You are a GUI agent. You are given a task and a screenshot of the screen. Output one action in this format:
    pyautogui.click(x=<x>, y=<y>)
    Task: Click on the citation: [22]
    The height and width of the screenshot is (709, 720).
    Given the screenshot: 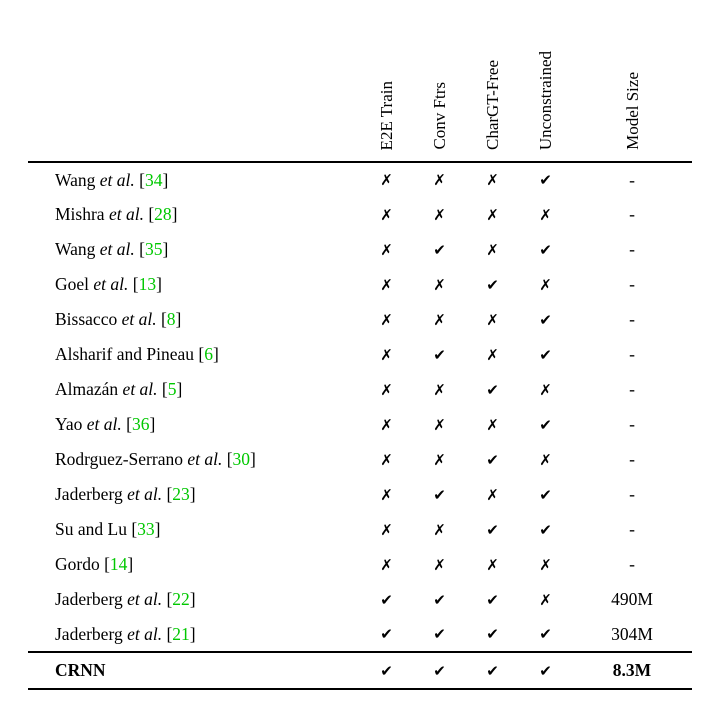 What is the action you would take?
    pyautogui.click(x=179, y=599)
    